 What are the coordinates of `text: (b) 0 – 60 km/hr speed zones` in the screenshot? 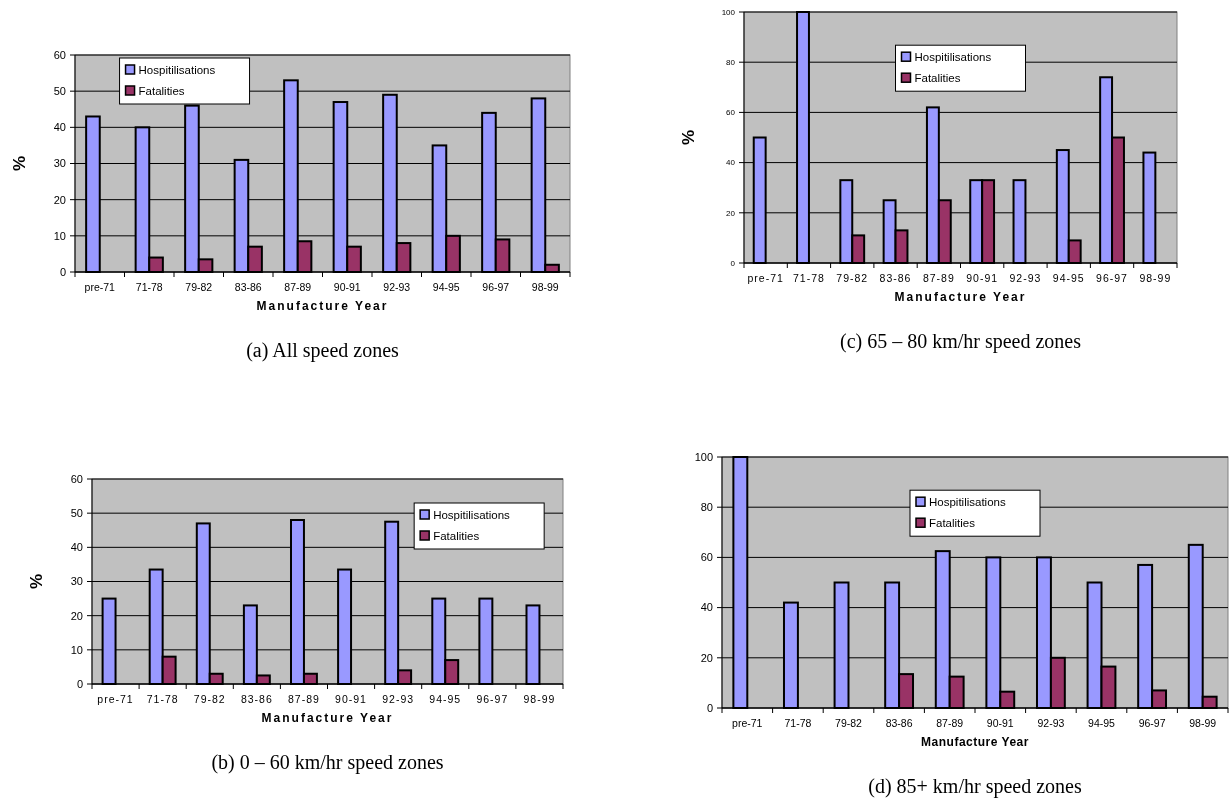 It's located at (327, 762).